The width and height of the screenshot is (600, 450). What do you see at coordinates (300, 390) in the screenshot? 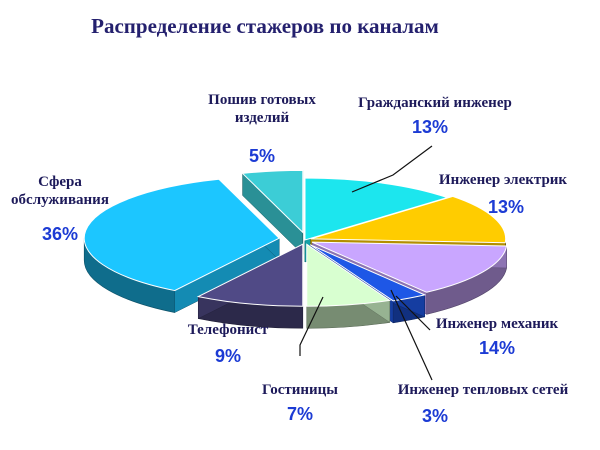
I see `slice-label: Гостиницы` at bounding box center [300, 390].